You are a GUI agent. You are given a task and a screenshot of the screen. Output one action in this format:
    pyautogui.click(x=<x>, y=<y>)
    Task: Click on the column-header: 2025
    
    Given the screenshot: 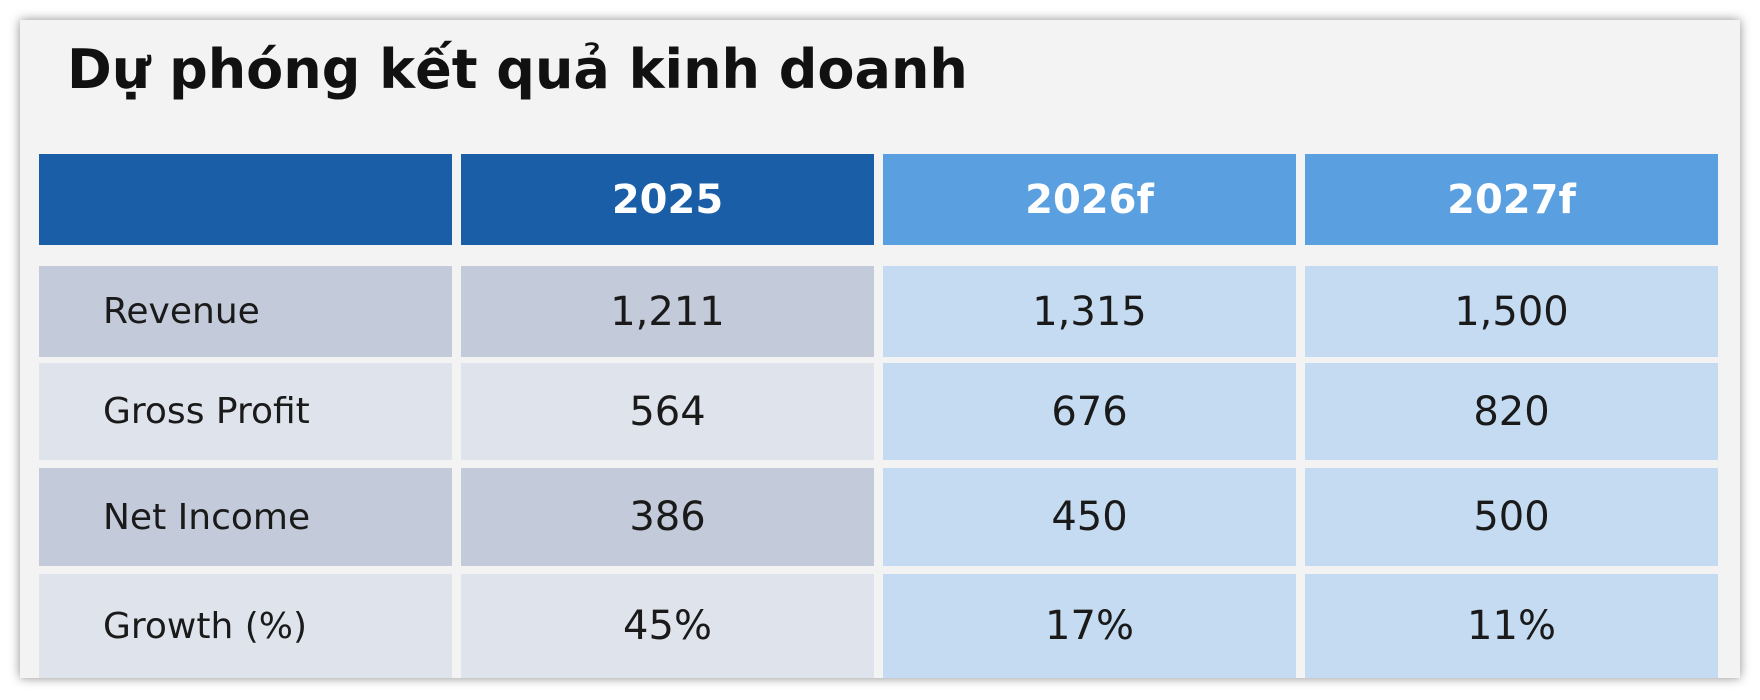 What is the action you would take?
    pyautogui.click(x=667, y=199)
    